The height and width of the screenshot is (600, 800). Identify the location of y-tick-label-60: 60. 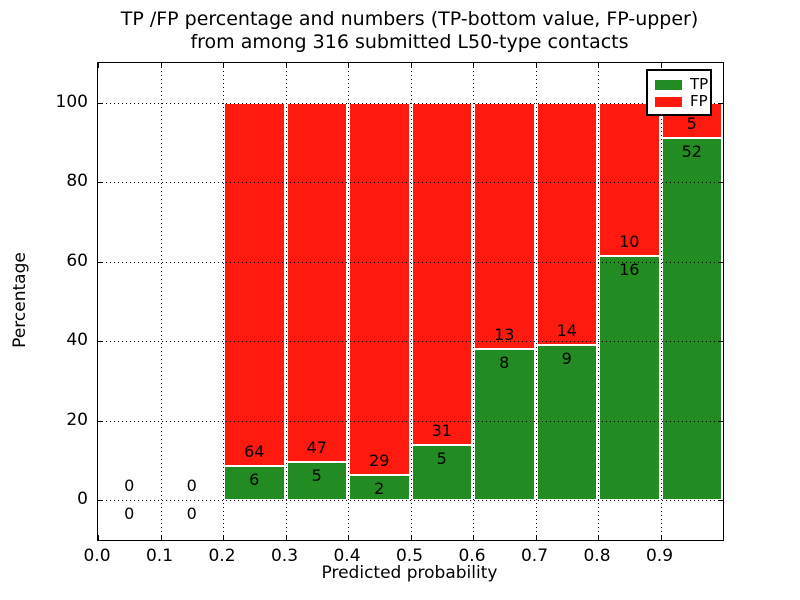
(77, 260).